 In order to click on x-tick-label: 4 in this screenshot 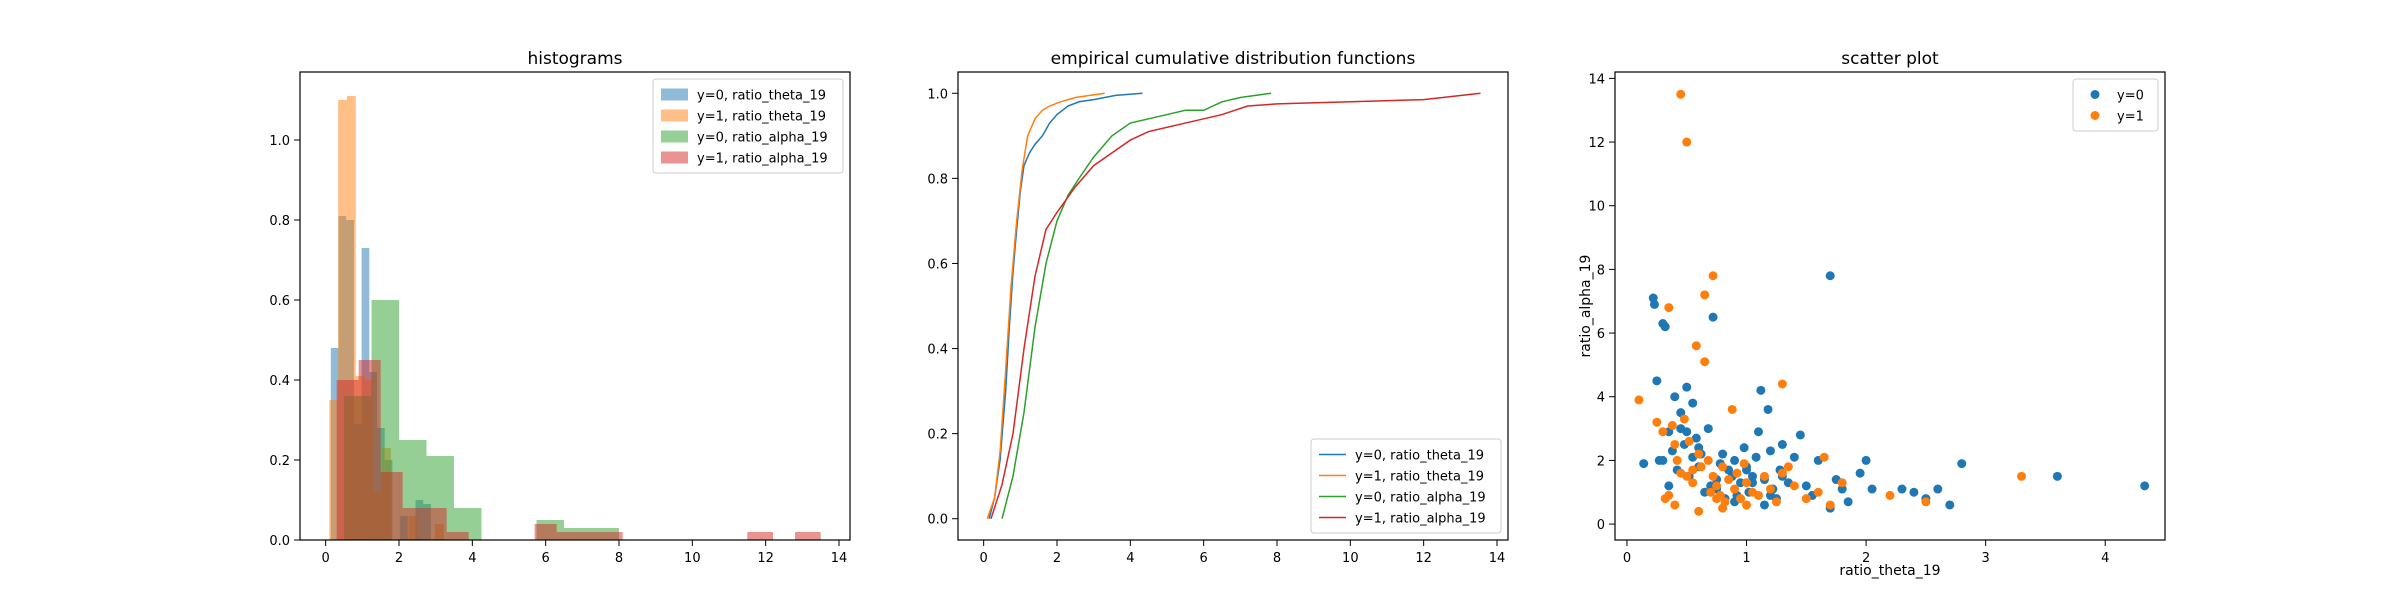, I will do `click(472, 558)`.